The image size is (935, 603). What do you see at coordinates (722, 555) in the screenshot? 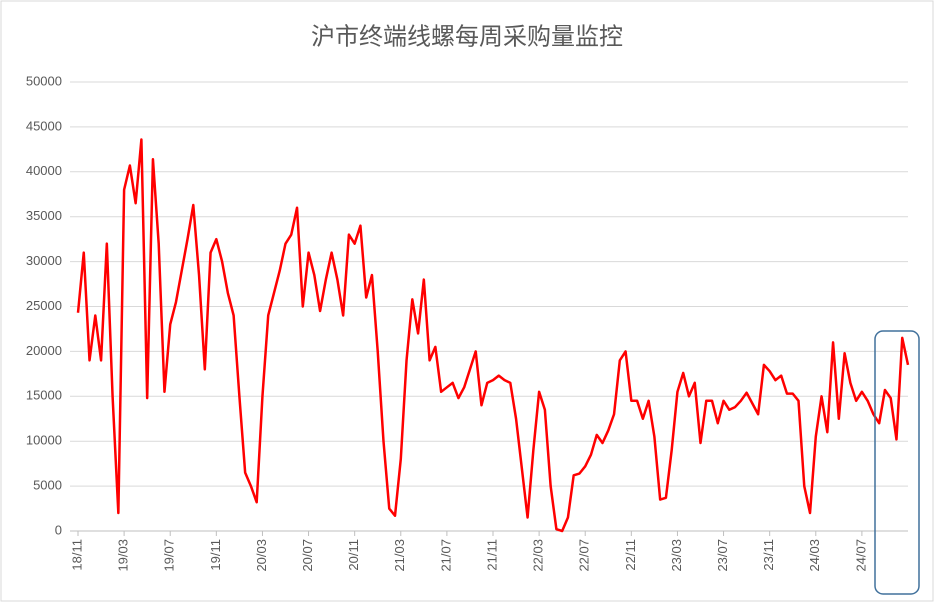
I see `x-tick-label: 23/07` at bounding box center [722, 555].